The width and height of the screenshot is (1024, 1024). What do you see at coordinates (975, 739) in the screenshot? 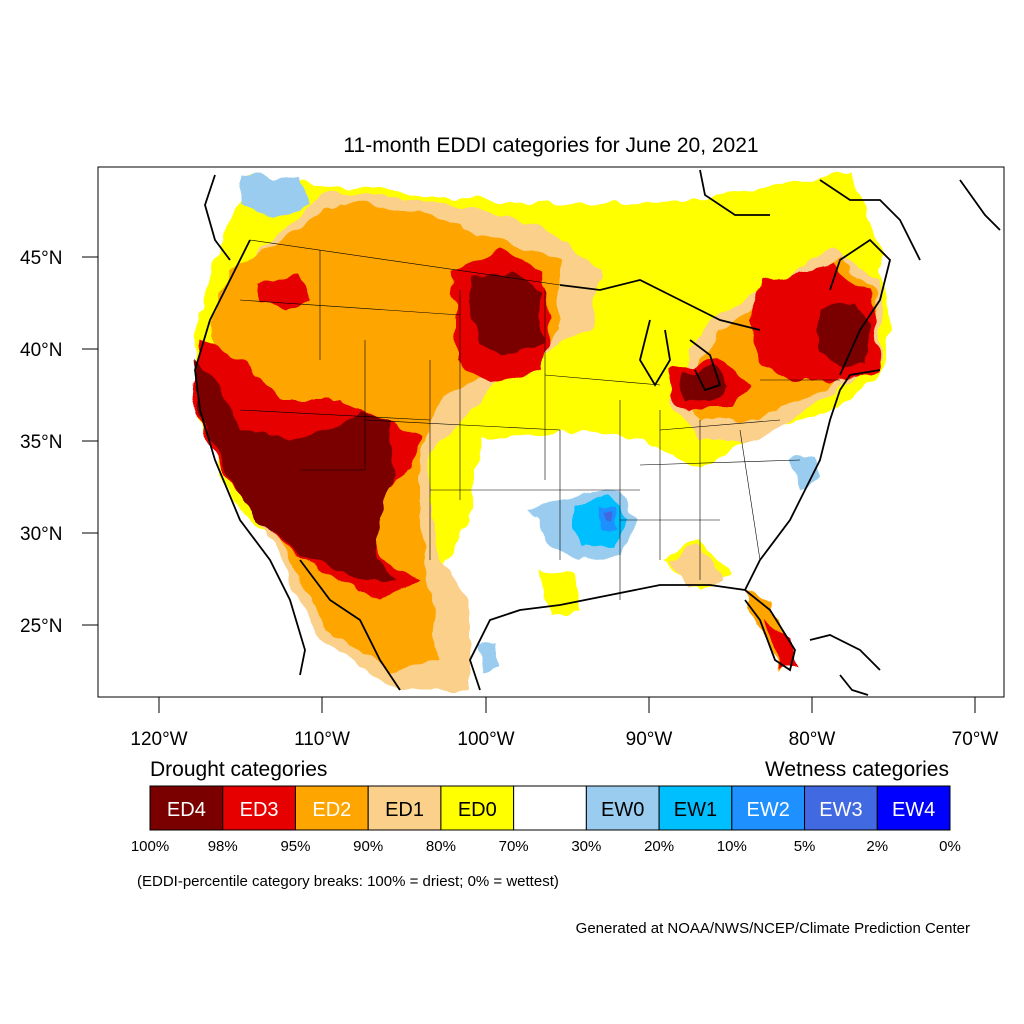
I see `lon-label: 70°W` at bounding box center [975, 739].